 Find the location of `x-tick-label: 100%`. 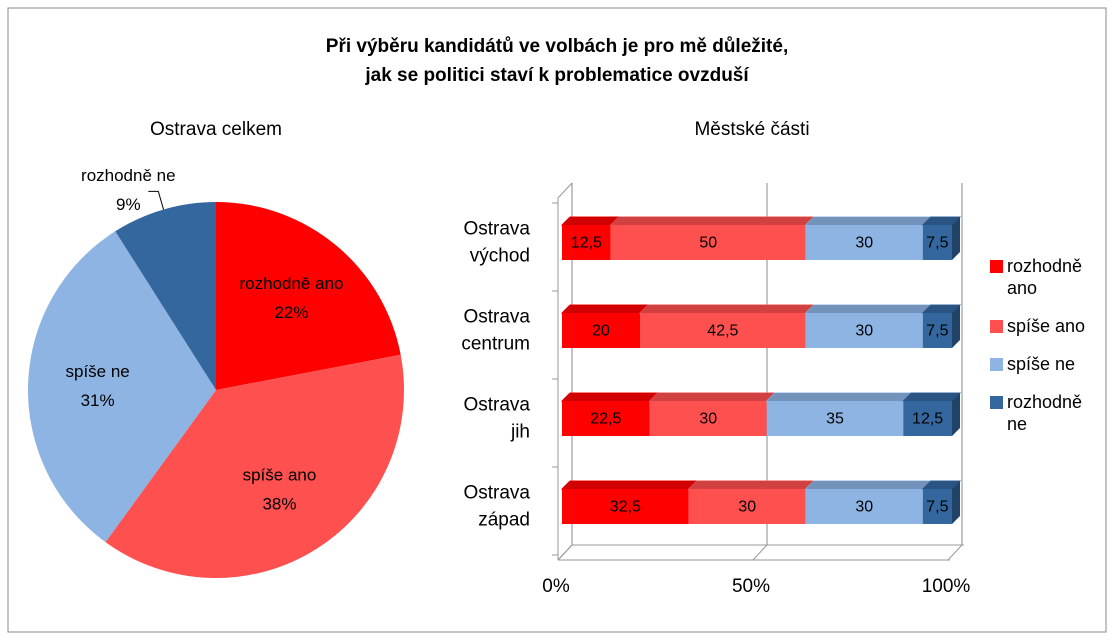

x-tick-label: 100% is located at coordinates (946, 586).